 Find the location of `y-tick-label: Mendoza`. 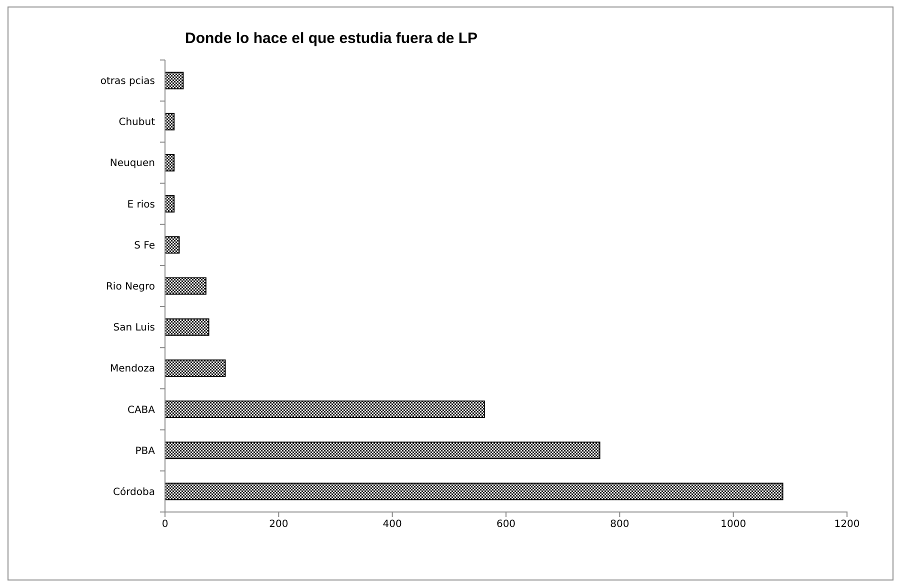

y-tick-label: Mendoza is located at coordinates (132, 369).